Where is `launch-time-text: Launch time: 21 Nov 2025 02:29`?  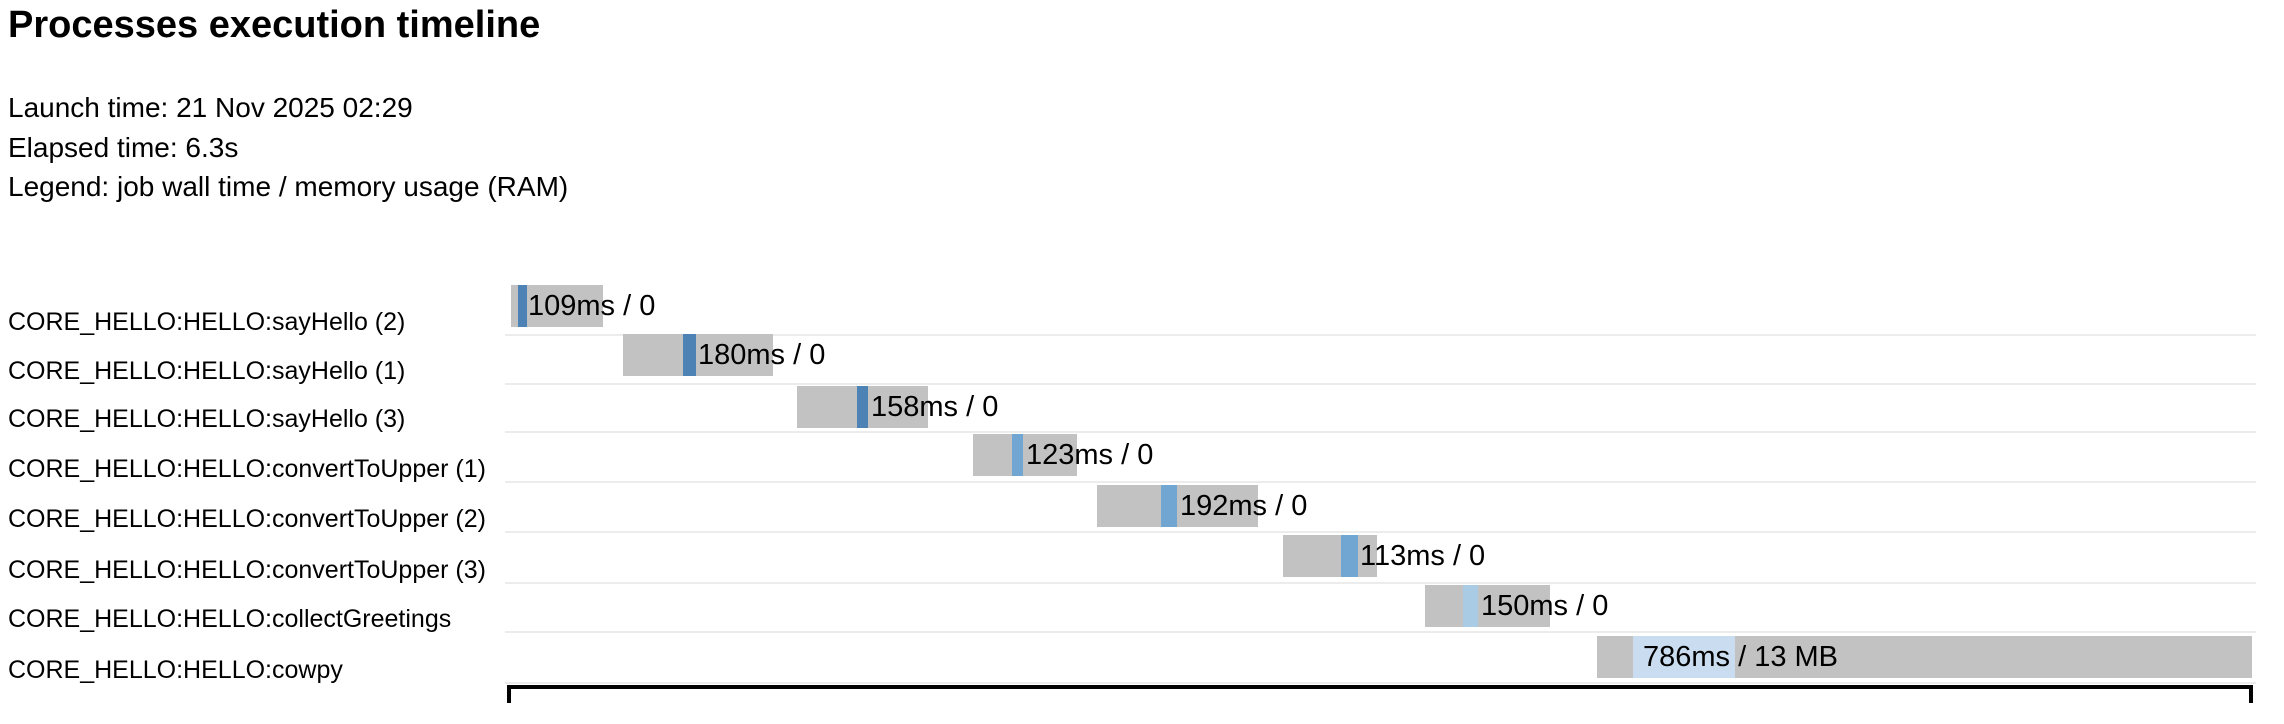 launch-time-text: Launch time: 21 Nov 2025 02:29 is located at coordinates (210, 107).